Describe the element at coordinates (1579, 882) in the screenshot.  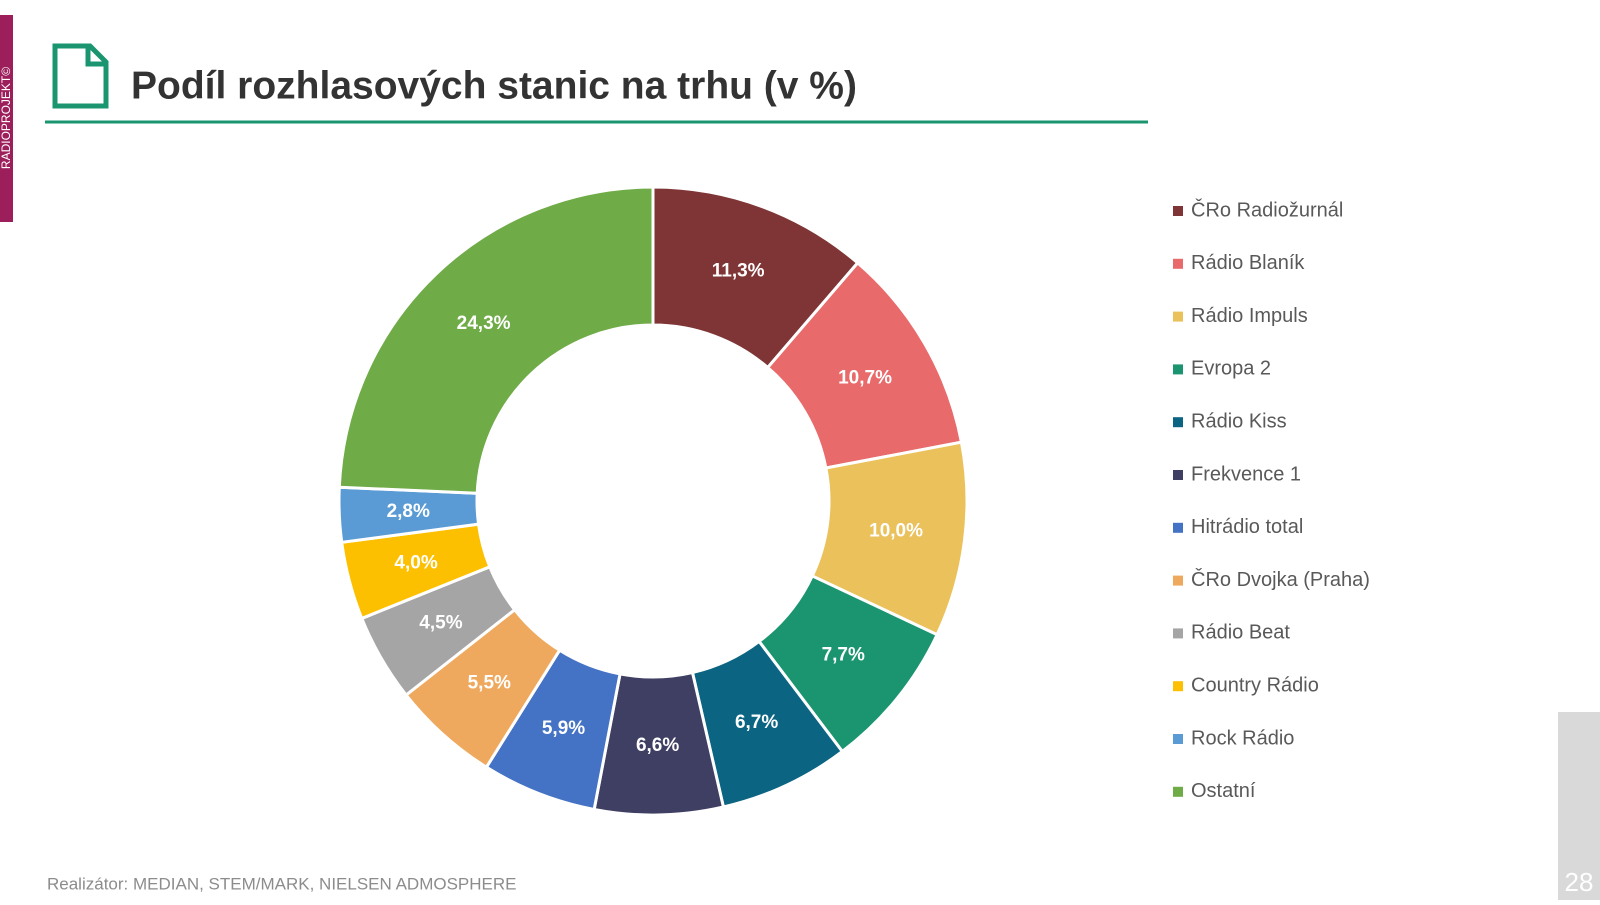
I see `page-number: 28` at that location.